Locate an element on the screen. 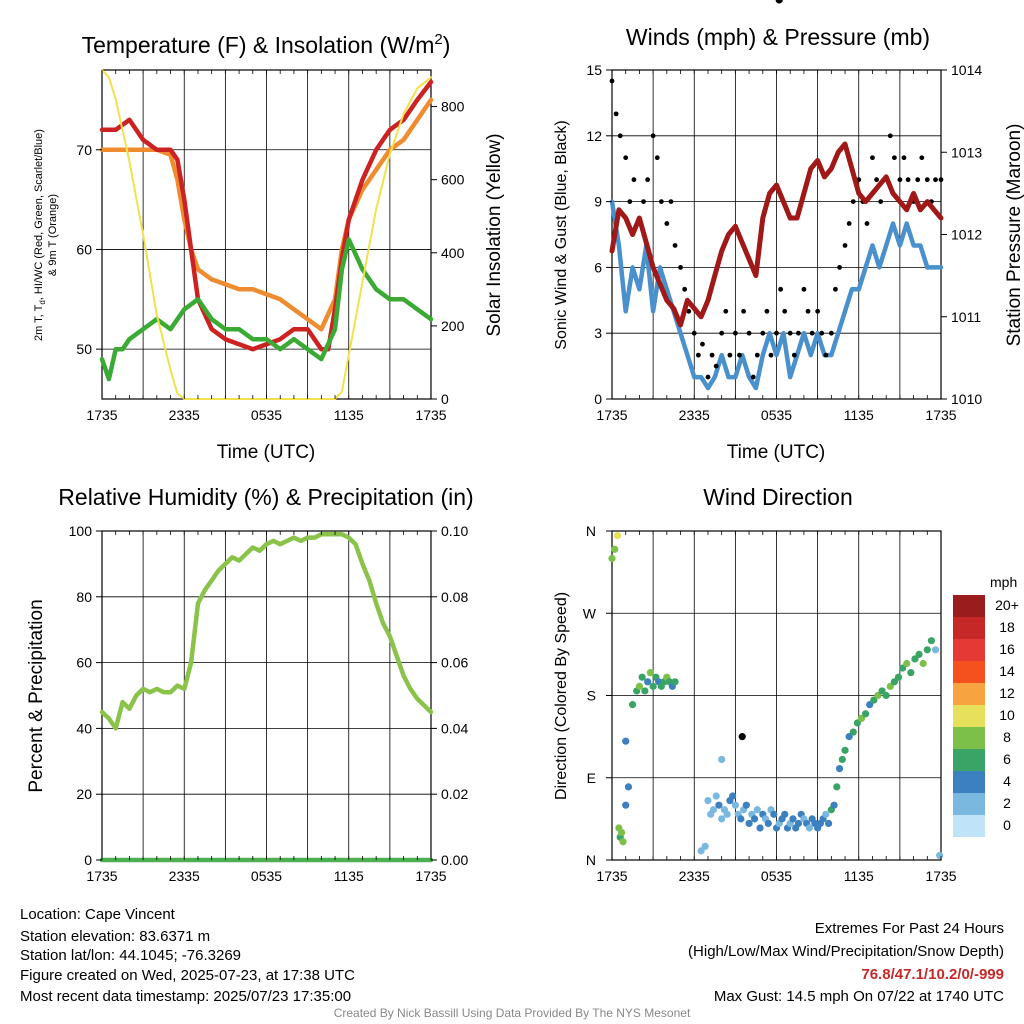 This screenshot has height=1024, width=1024. temp-grid is located at coordinates (266, 234).